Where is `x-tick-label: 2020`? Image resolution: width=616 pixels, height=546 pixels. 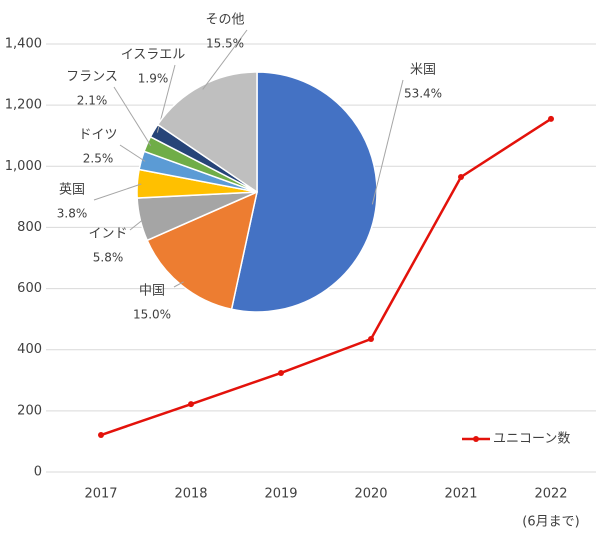 x-tick-label: 2020 is located at coordinates (370, 494).